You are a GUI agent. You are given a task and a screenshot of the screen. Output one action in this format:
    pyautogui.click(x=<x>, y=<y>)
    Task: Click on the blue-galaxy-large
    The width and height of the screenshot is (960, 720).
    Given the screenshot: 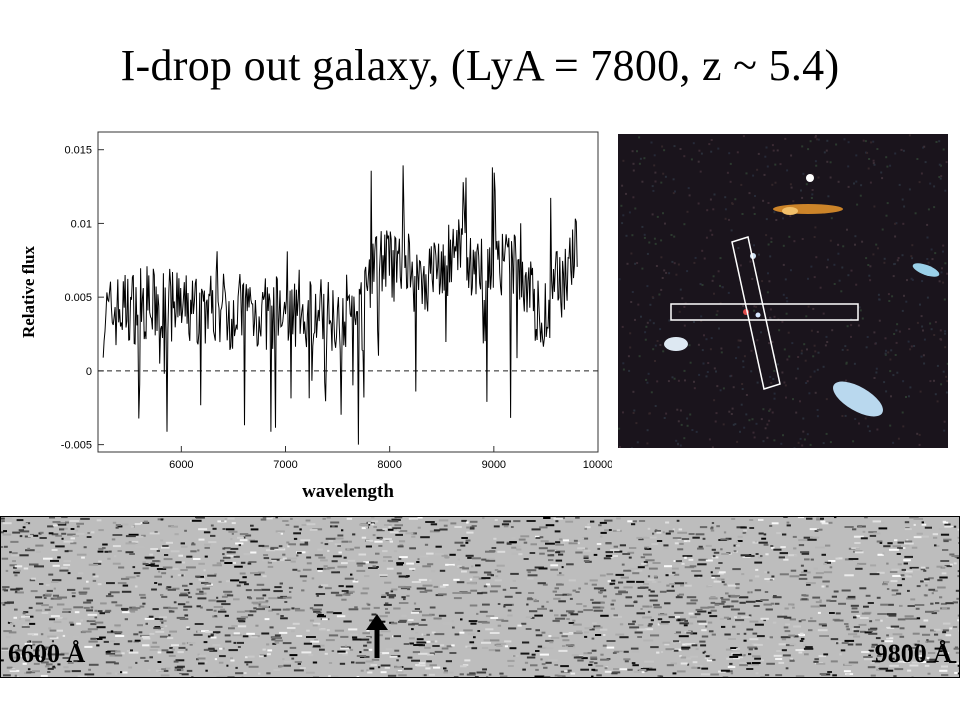 What is the action you would take?
    pyautogui.click(x=858, y=399)
    